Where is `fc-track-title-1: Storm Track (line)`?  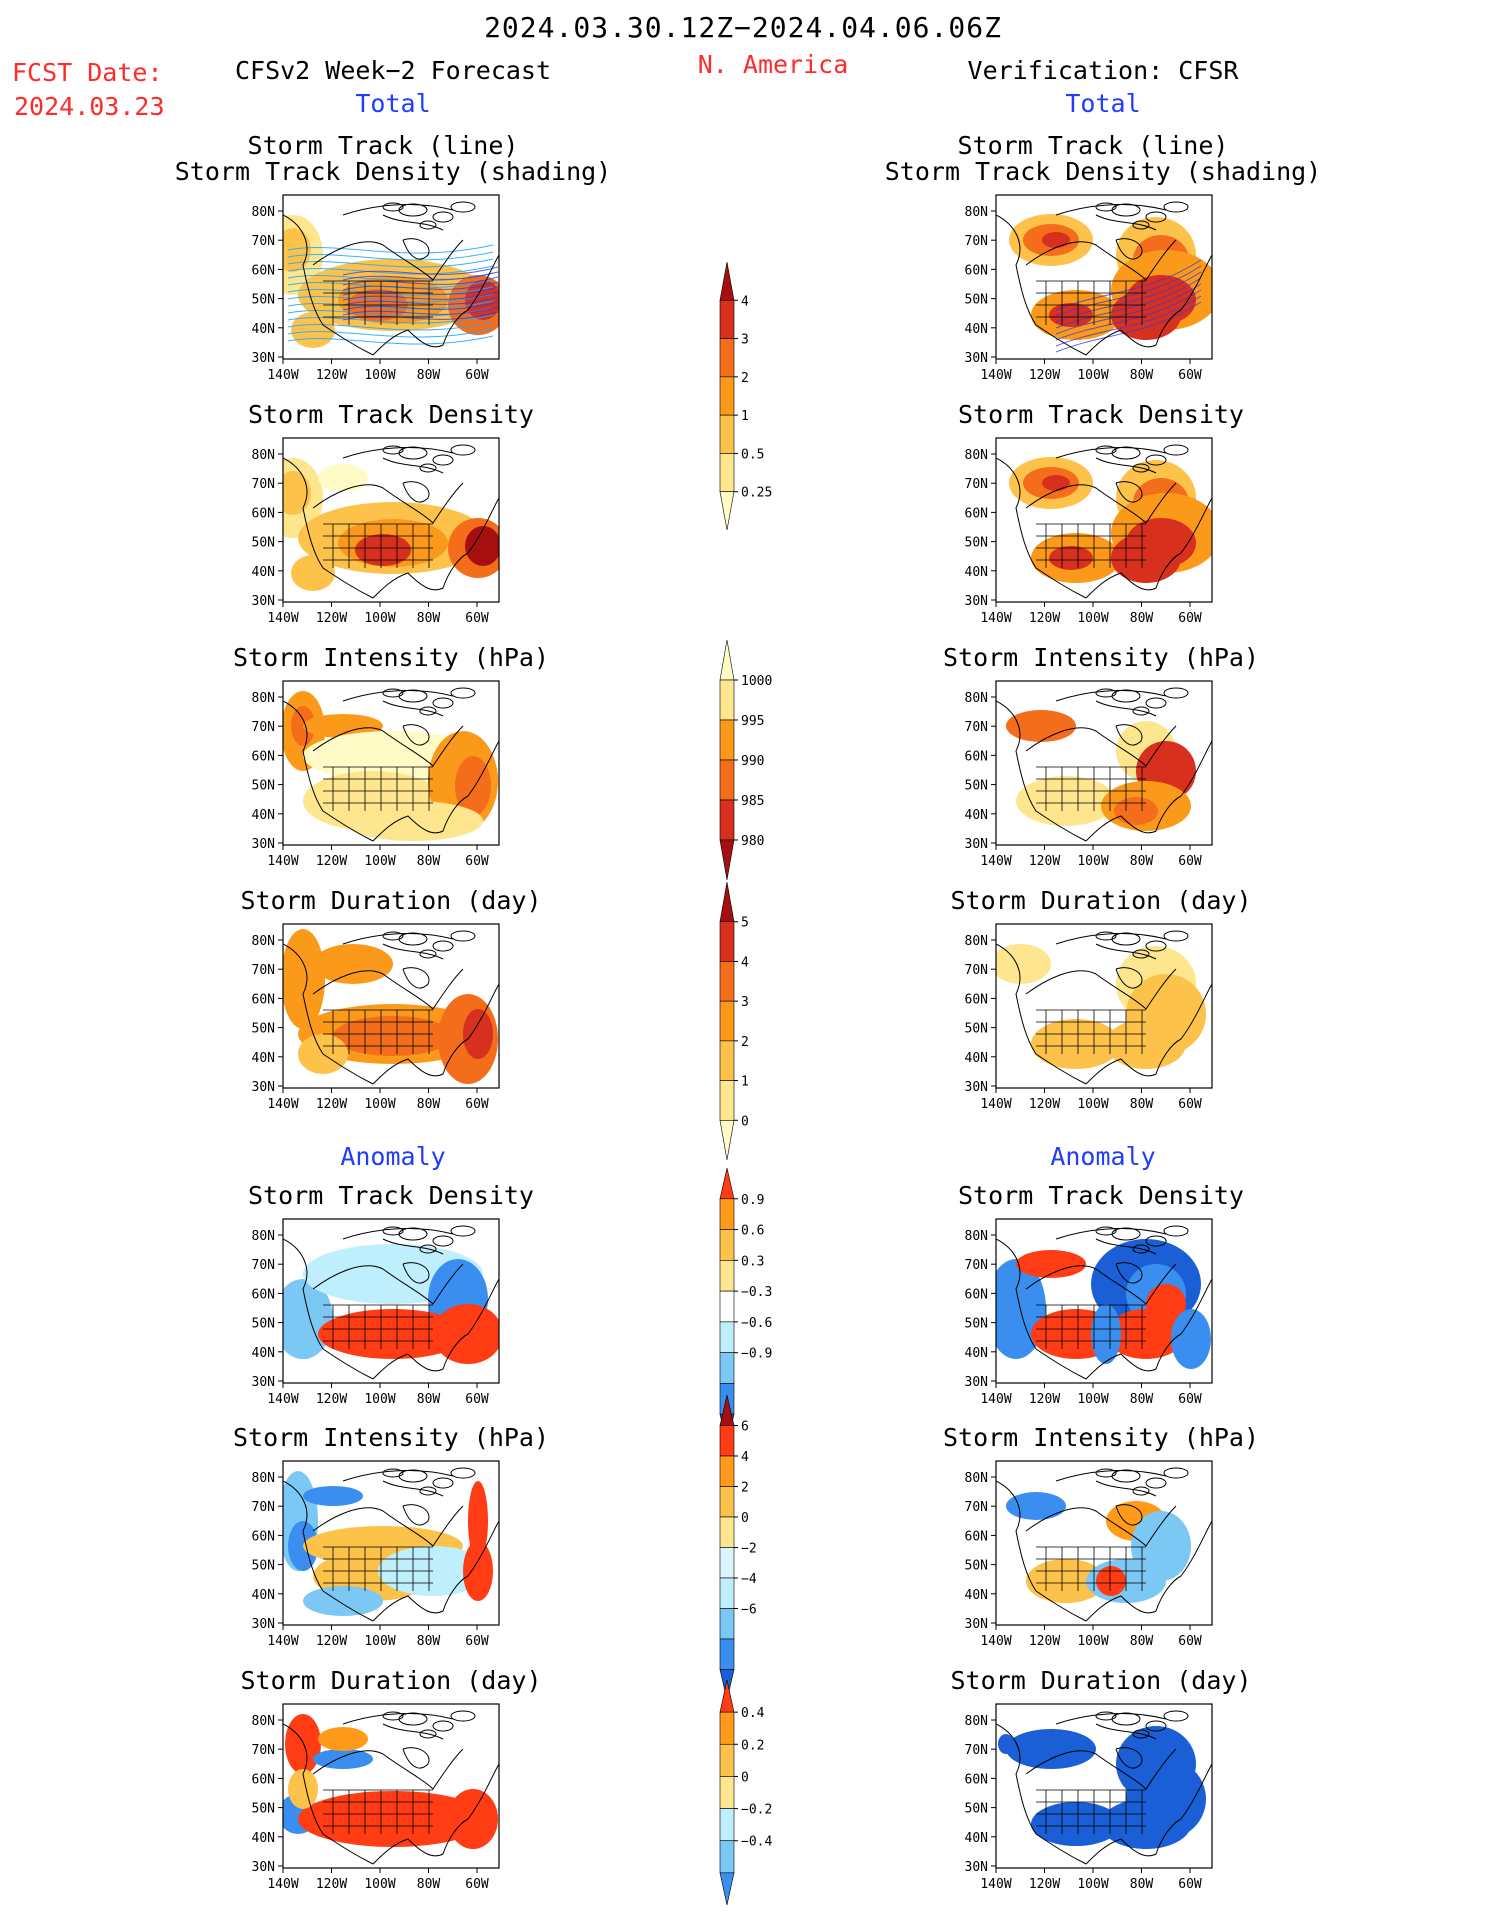 fc-track-title-1: Storm Track (line) is located at coordinates (383, 145).